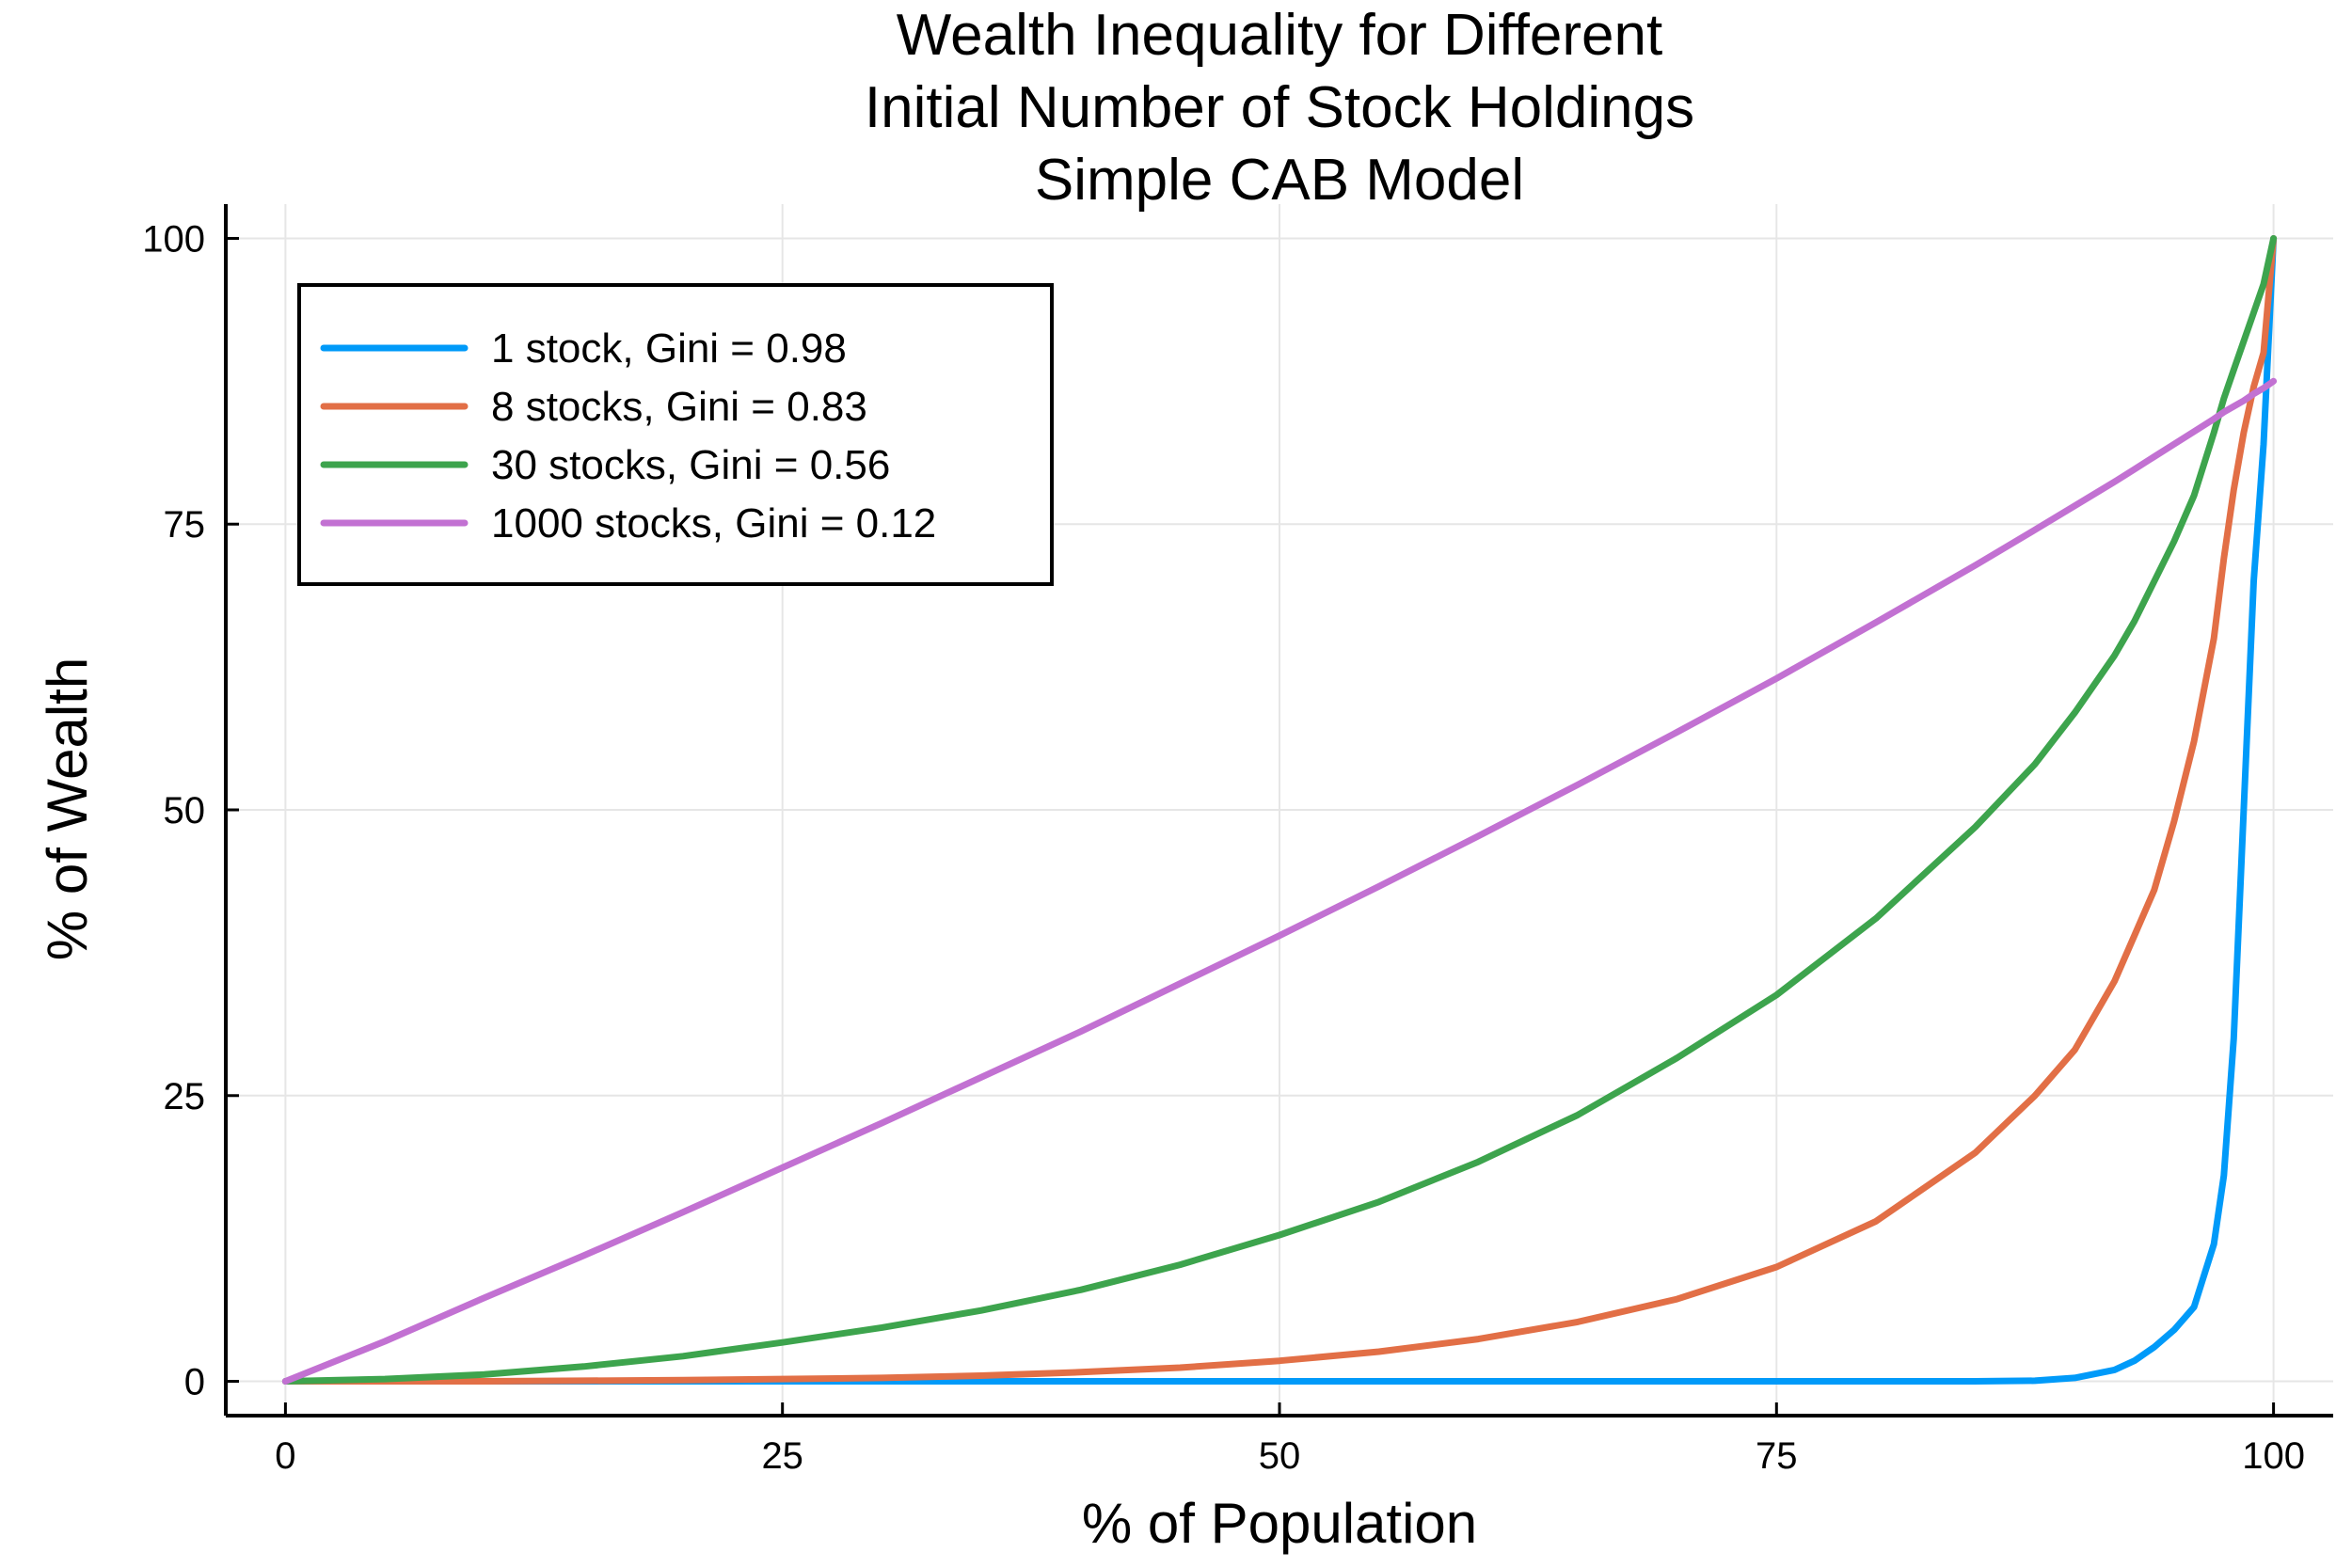 The image size is (2352, 1568). What do you see at coordinates (1279, 36) in the screenshot?
I see `chart-title-line-1: Wealth Inequality for Different` at bounding box center [1279, 36].